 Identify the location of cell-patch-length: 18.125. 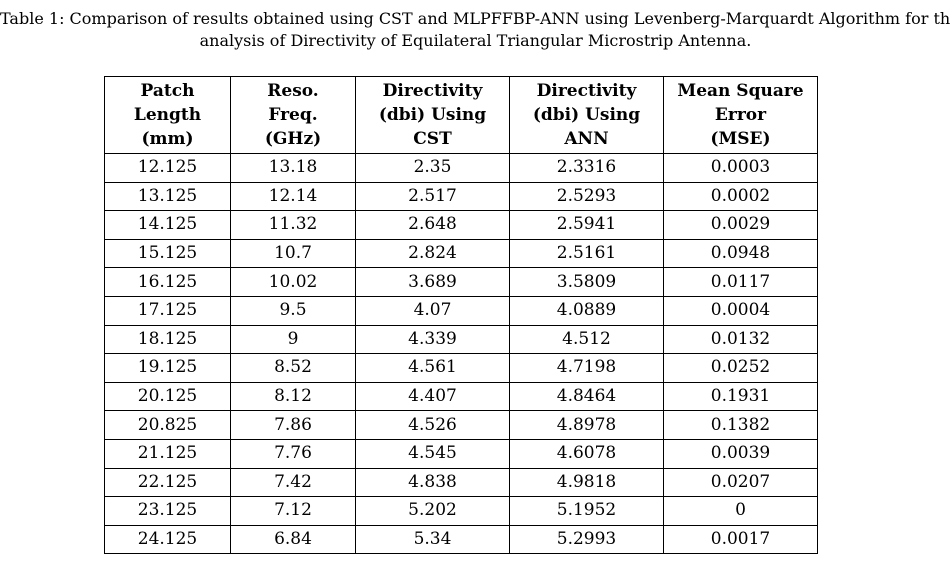
(167, 339).